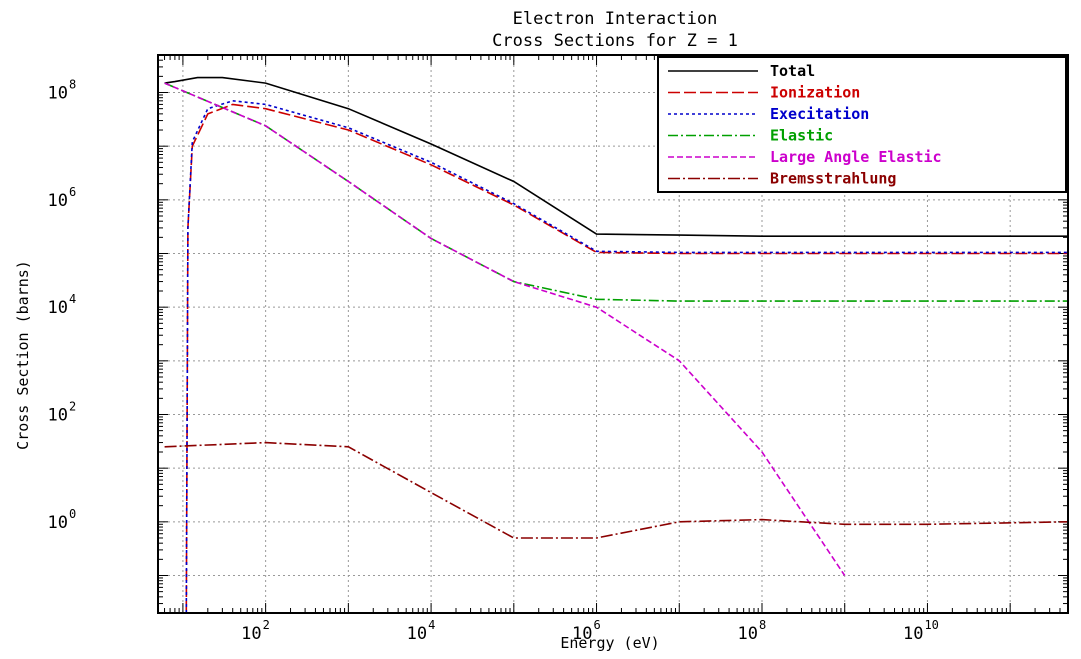 The width and height of the screenshot is (1081, 659). What do you see at coordinates (762, 625) in the screenshot?
I see `x-tick-exponent: 8` at bounding box center [762, 625].